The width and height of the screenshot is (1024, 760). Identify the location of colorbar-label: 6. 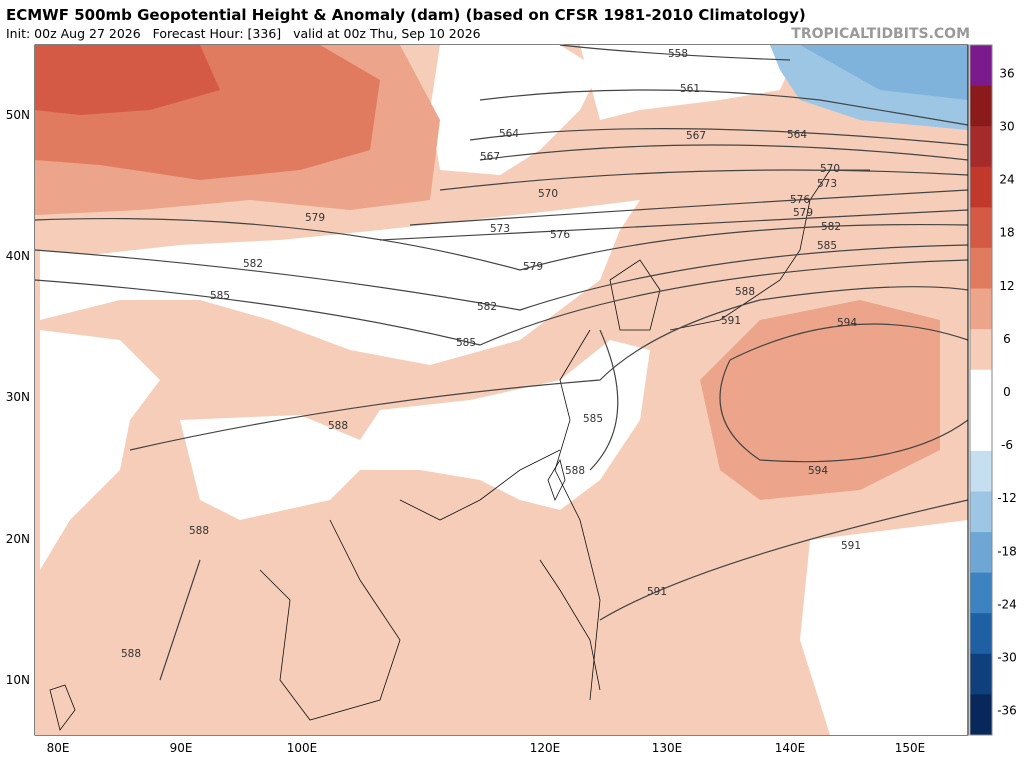
(1007, 339).